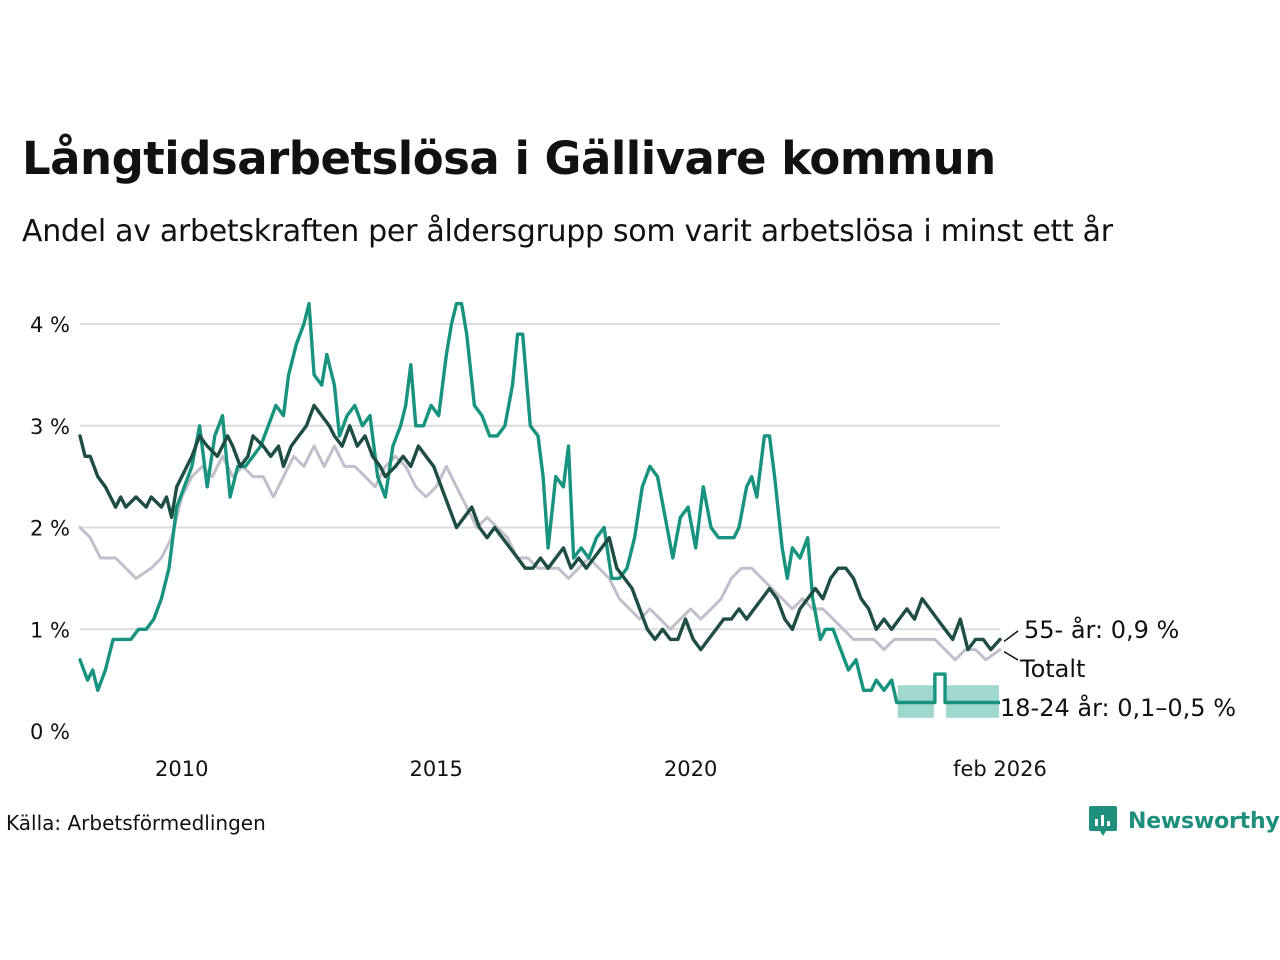 The height and width of the screenshot is (960, 1280). What do you see at coordinates (944, 688) in the screenshot?
I see `series-line-18-24-estimate` at bounding box center [944, 688].